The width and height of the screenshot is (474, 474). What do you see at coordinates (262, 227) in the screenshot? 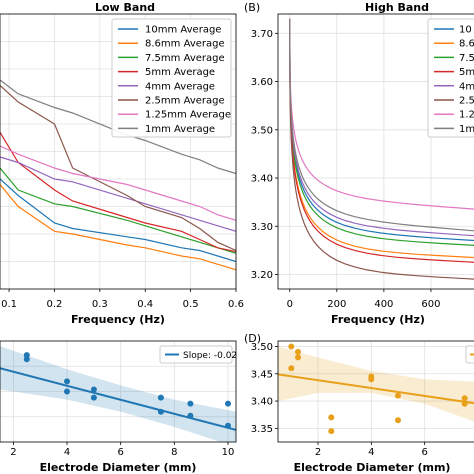
I see `y-tick-label: 3.30` at bounding box center [262, 227].